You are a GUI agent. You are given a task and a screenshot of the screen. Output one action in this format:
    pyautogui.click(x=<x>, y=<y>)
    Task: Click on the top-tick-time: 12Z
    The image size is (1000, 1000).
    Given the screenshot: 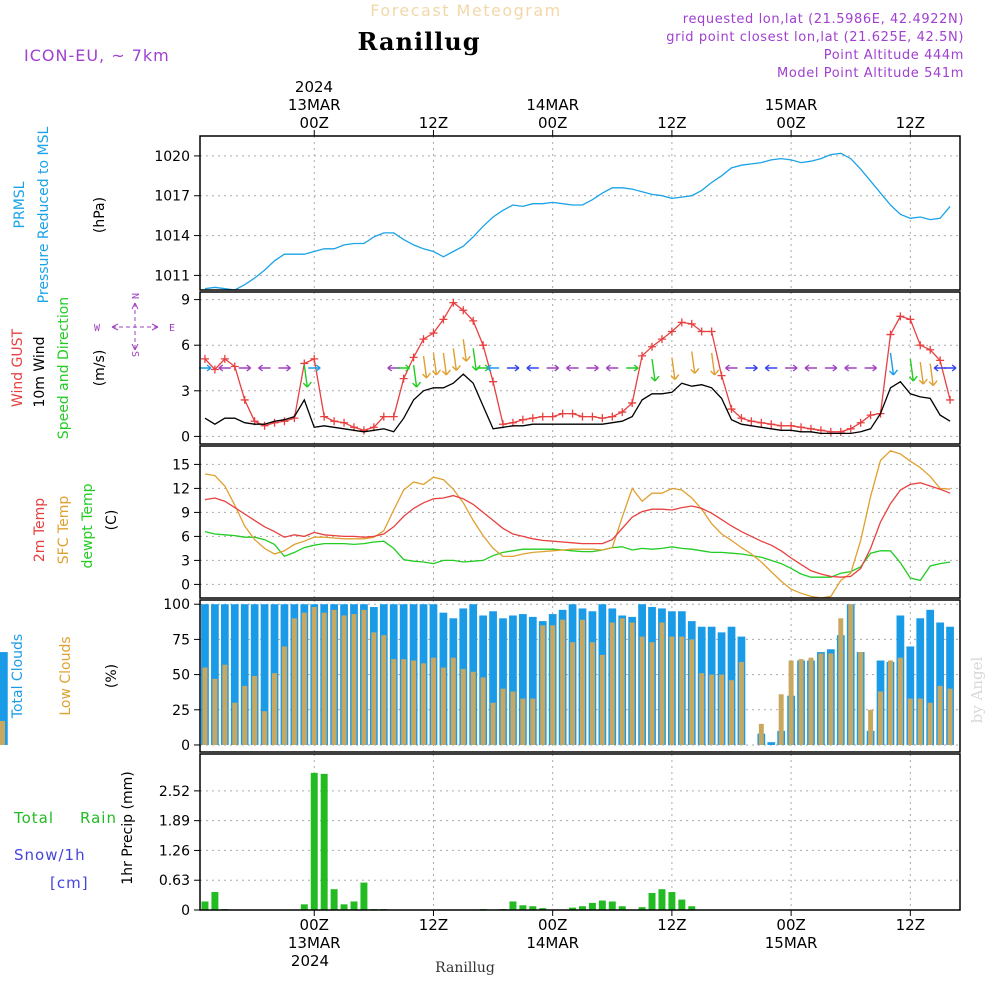 What is the action you would take?
    pyautogui.click(x=433, y=123)
    